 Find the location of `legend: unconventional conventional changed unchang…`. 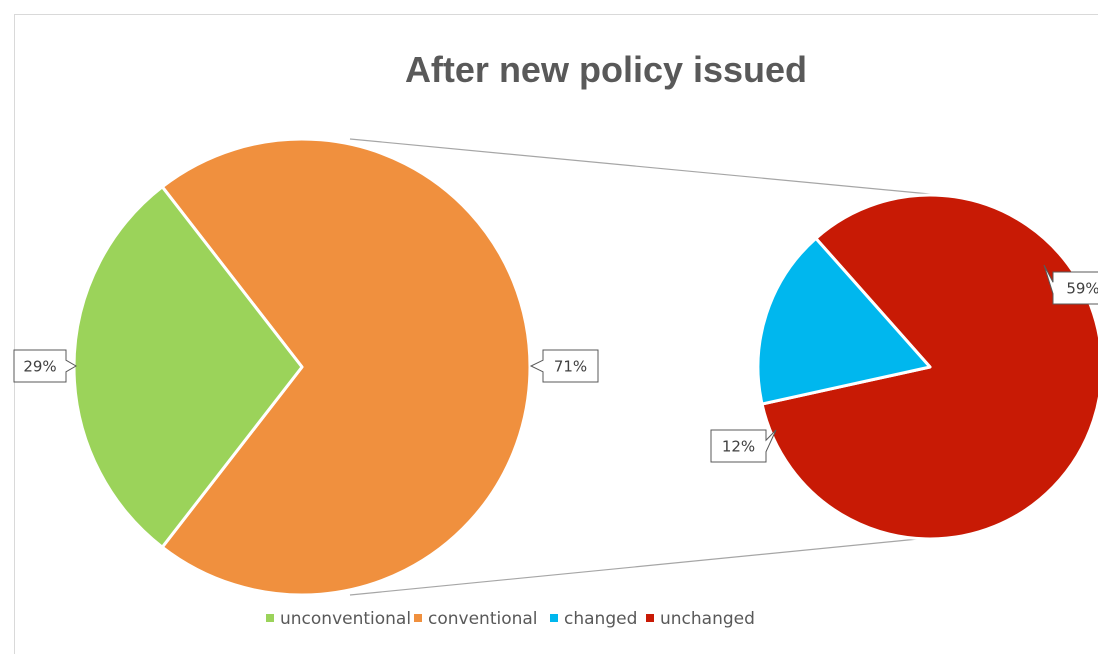

legend: unconventional conventional changed unchang… is located at coordinates (510, 619).